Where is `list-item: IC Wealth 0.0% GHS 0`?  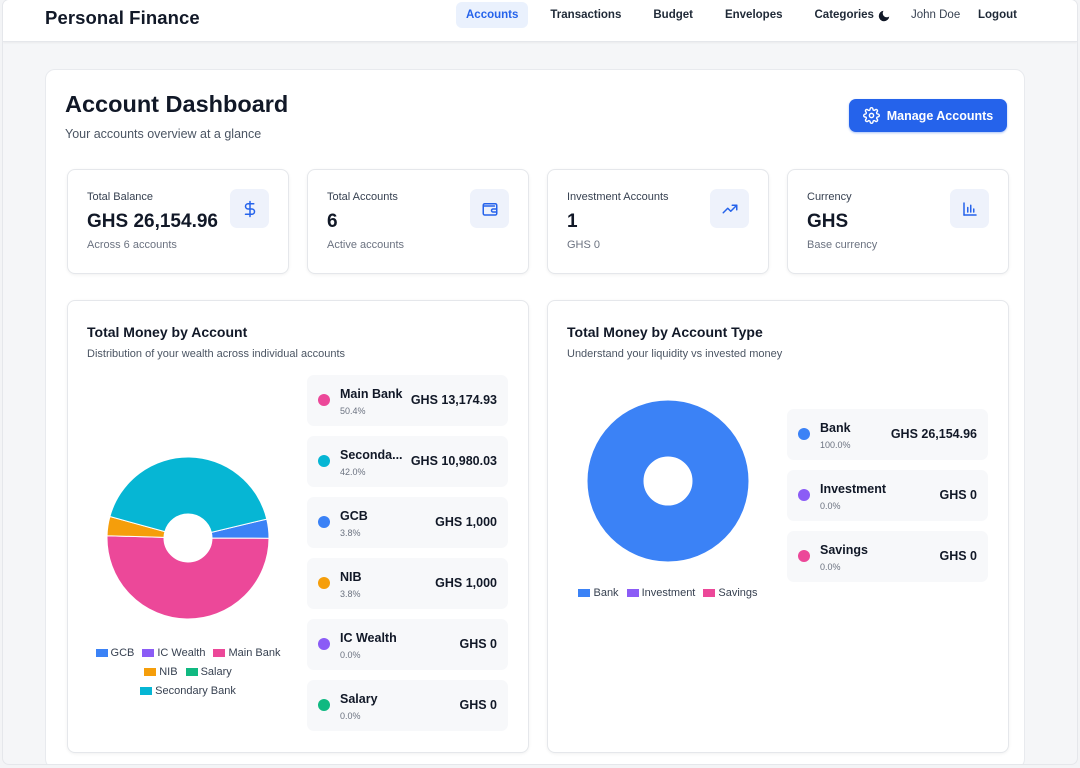 list-item: IC Wealth 0.0% GHS 0 is located at coordinates (407, 644).